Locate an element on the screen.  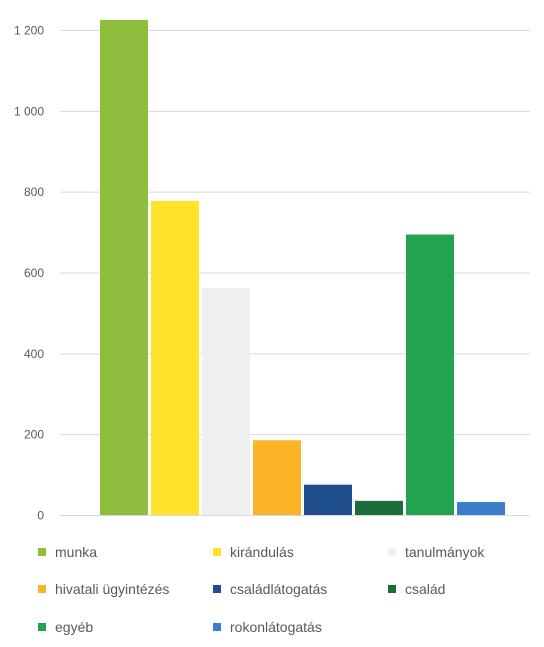
legend-item: rokonlátogatás is located at coordinates (267, 627).